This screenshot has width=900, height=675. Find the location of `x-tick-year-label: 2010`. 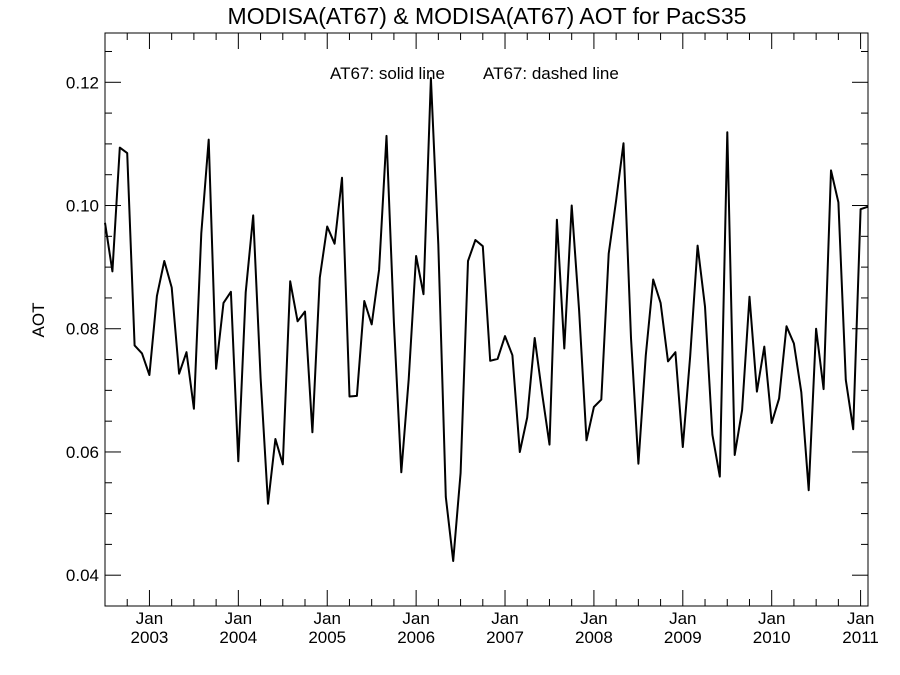

x-tick-year-label: 2010 is located at coordinates (772, 637).